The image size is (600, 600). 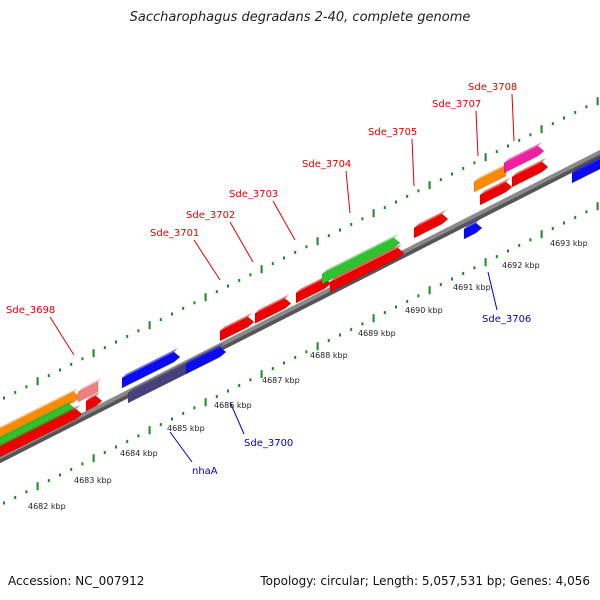 I want to click on kbp-label: 4690 kbp, so click(x=424, y=310).